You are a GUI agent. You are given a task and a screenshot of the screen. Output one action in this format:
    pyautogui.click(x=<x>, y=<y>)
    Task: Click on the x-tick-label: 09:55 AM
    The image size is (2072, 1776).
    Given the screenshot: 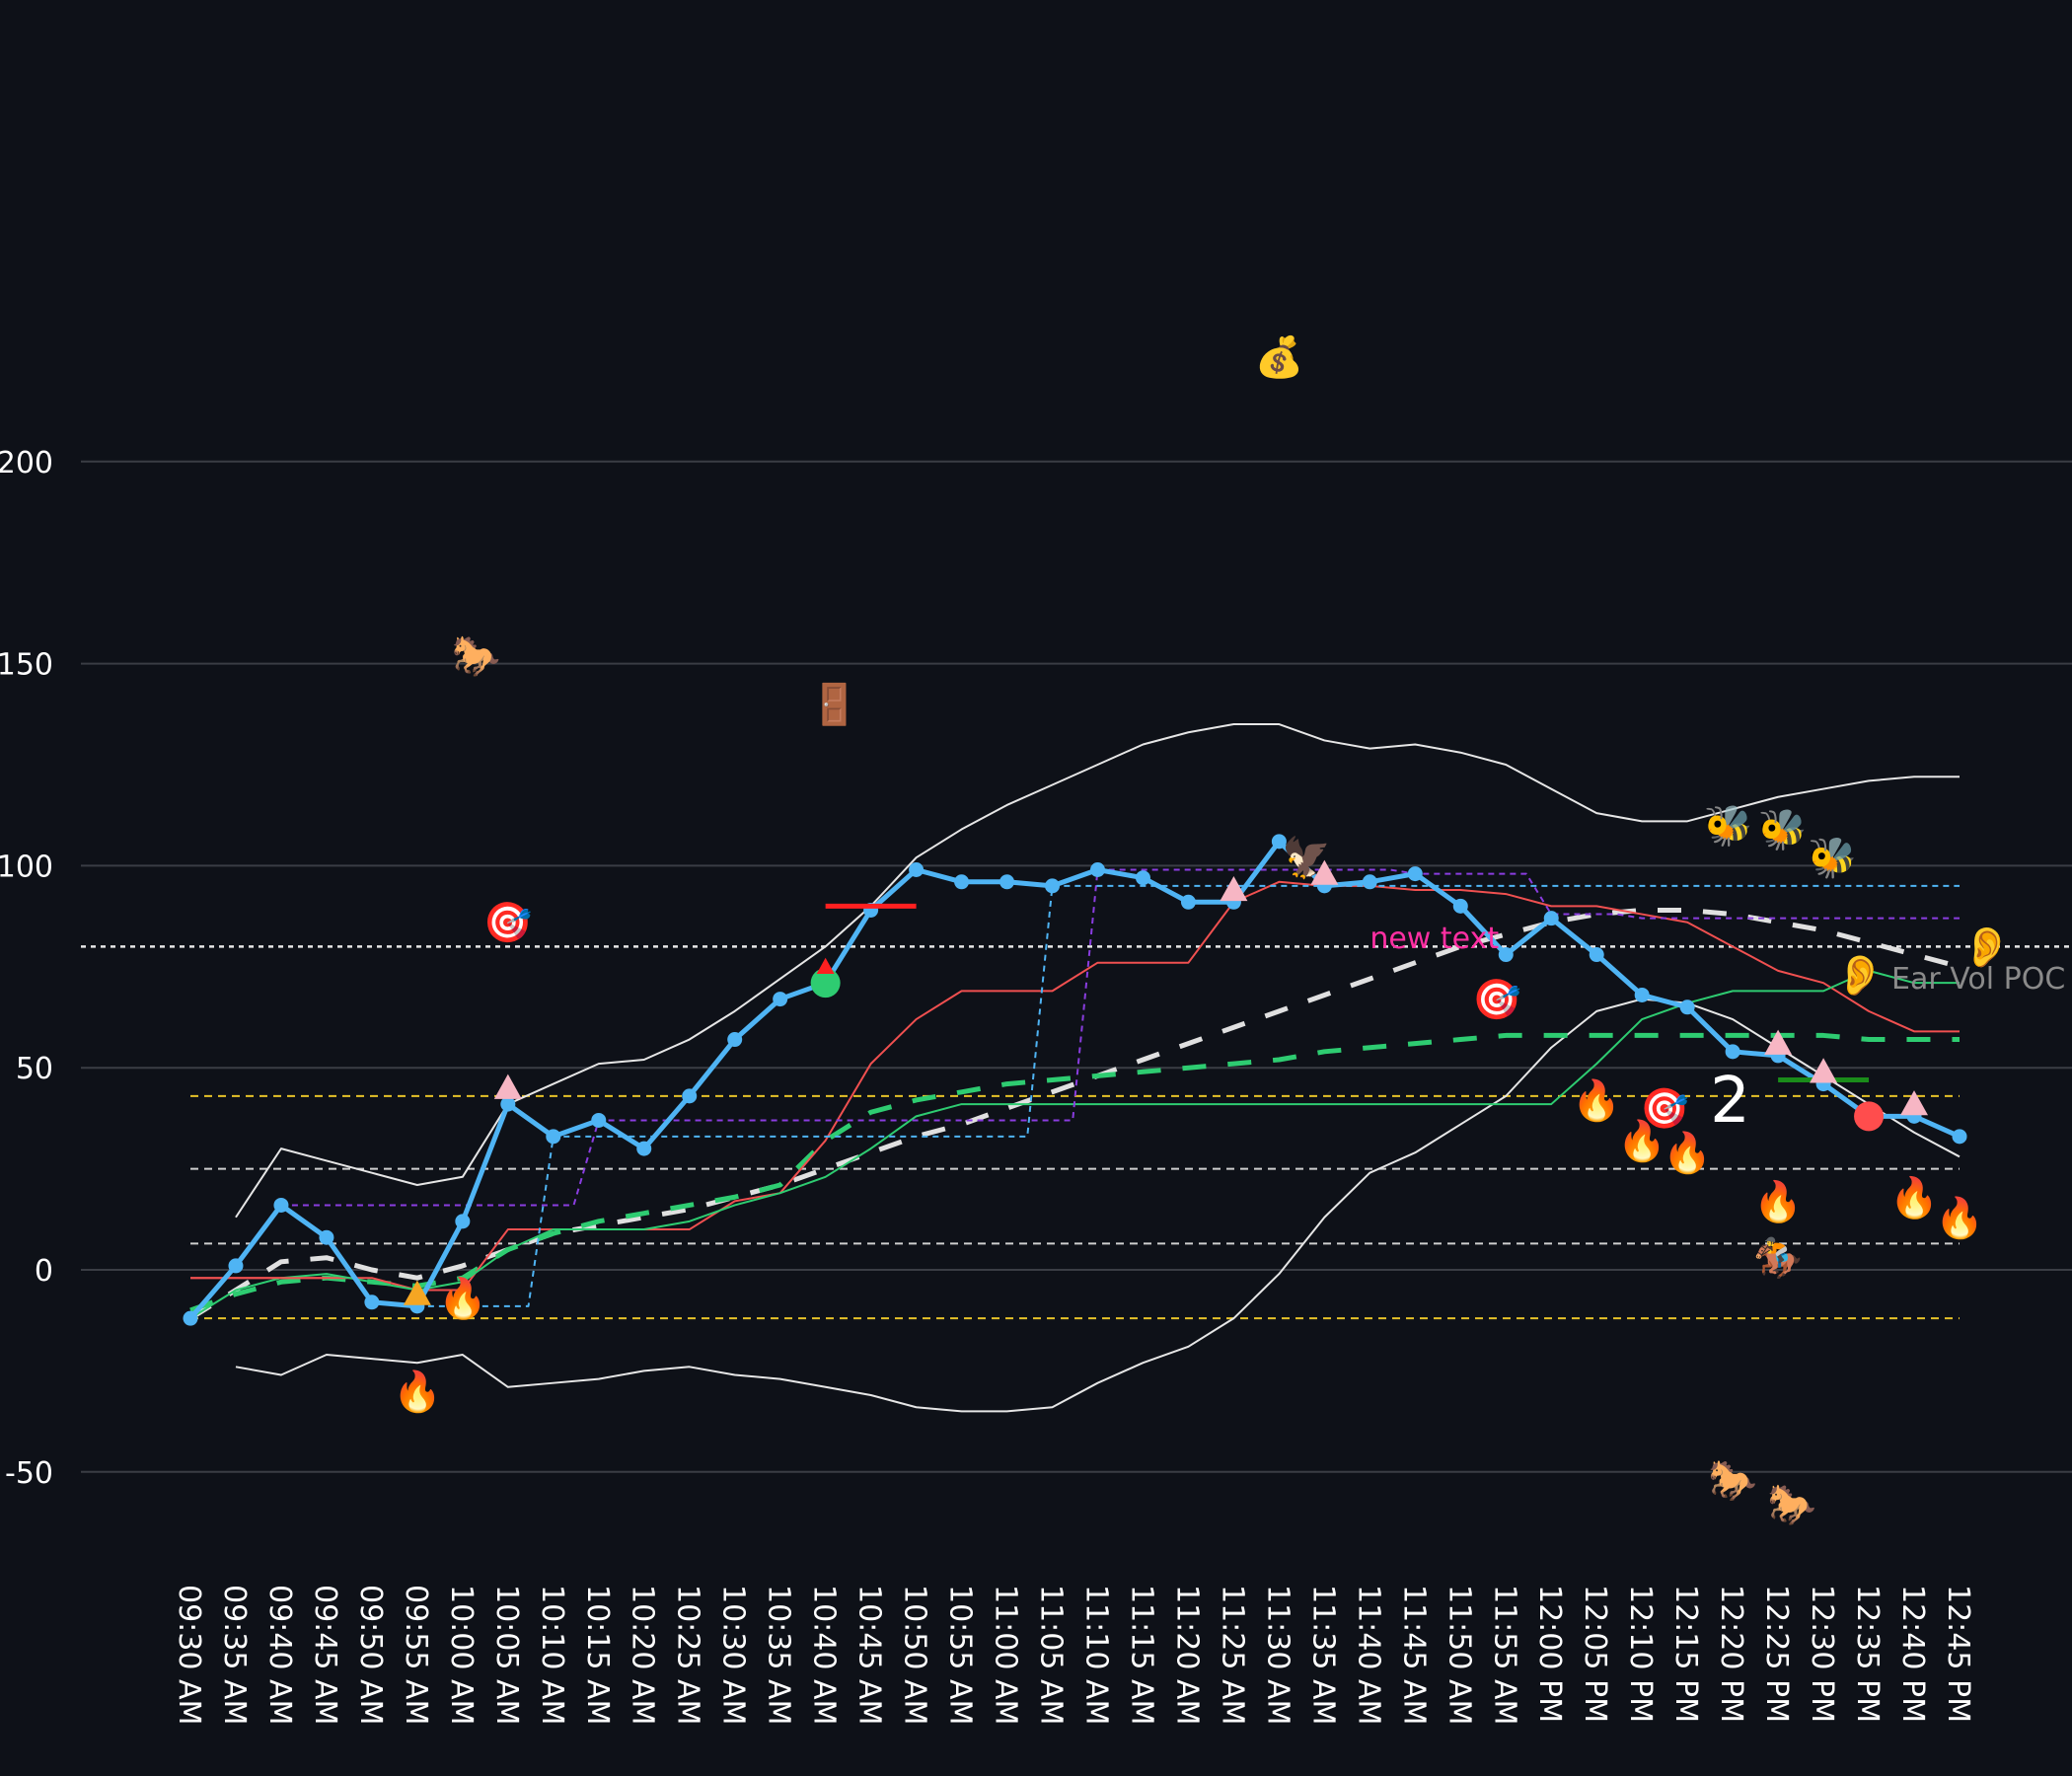 What is the action you would take?
    pyautogui.click(x=416, y=1655)
    